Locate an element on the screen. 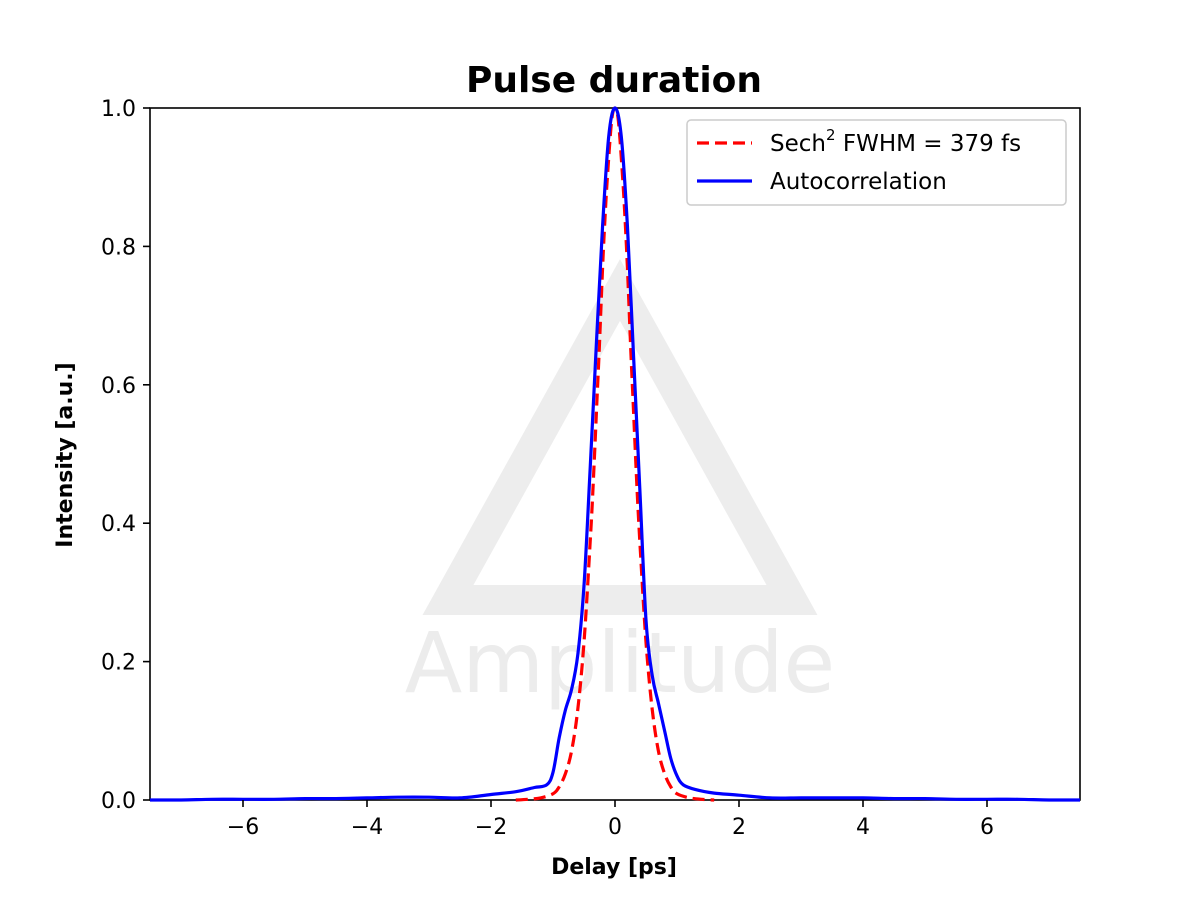 The height and width of the screenshot is (900, 1200). legend: Sech2 FWHM = 379 fs Autocorrelation is located at coordinates (876, 162).